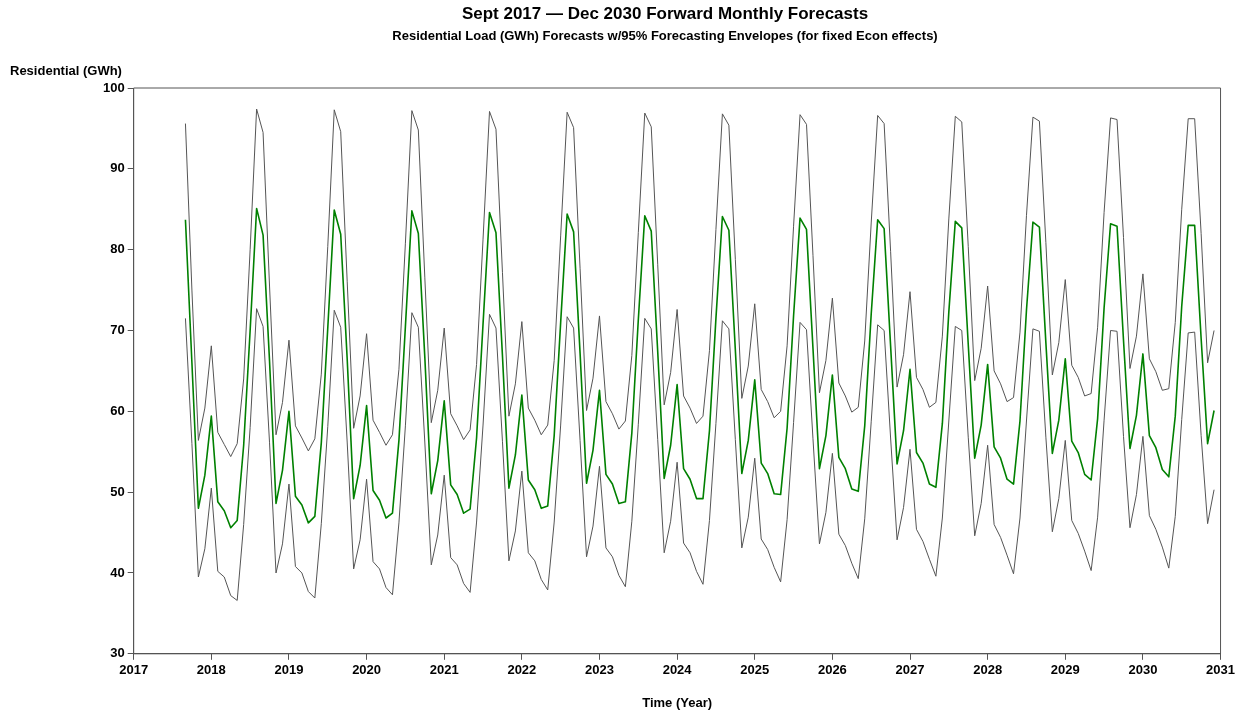  What do you see at coordinates (665, 35) in the screenshot?
I see `chart-subtitle: Residential Load (GWh) Forecasts w/95% Forecasting Envelopes (for fixed Econ effects)` at bounding box center [665, 35].